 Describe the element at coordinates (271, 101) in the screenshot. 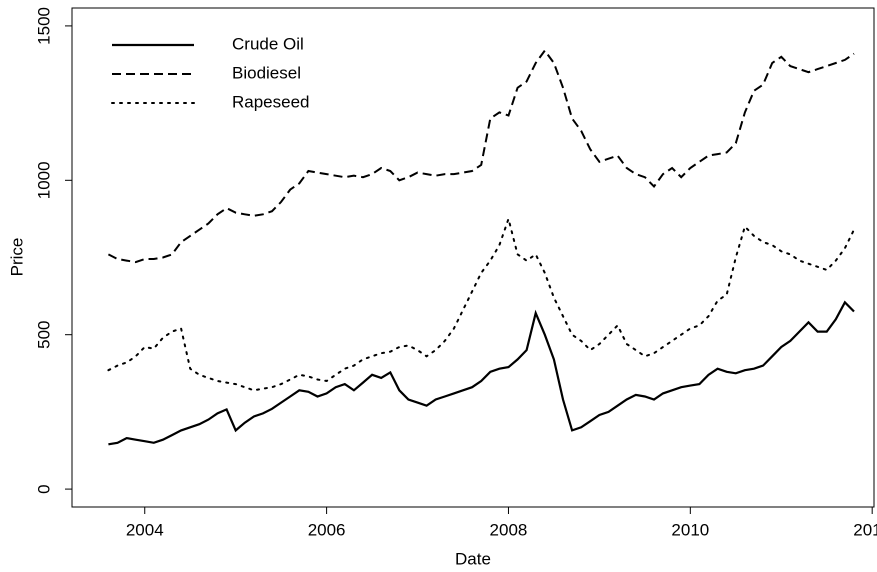

I see `legend-label: Rapeseed` at that location.